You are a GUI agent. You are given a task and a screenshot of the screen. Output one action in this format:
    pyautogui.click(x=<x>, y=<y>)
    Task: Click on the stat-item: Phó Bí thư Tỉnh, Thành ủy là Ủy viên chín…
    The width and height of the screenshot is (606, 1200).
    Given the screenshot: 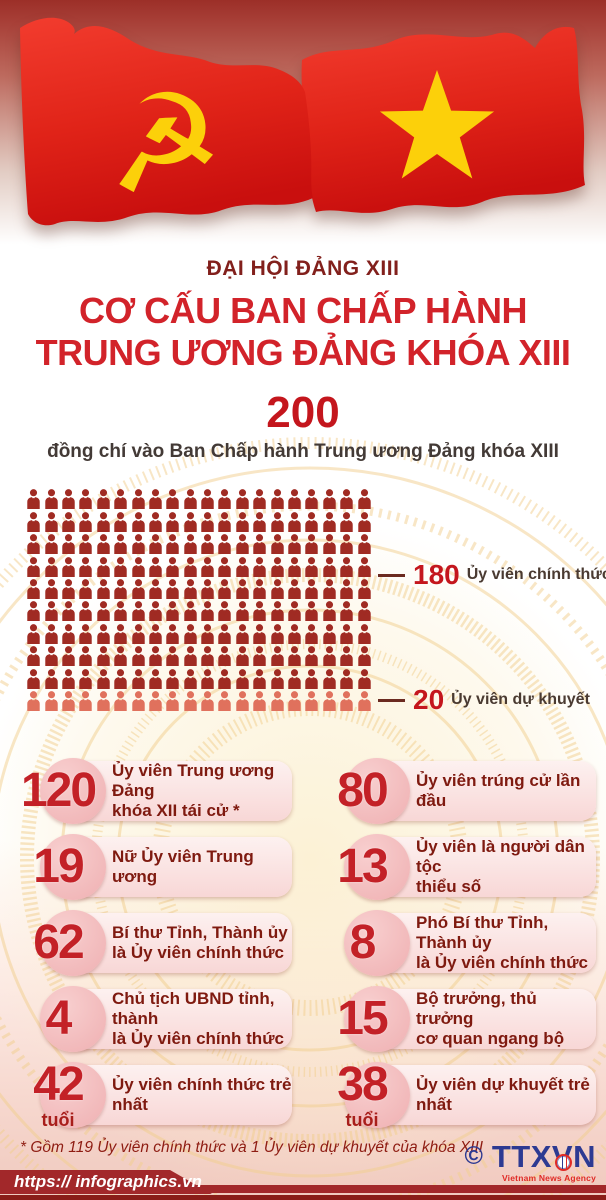 What is the action you would take?
    pyautogui.click(x=456, y=943)
    